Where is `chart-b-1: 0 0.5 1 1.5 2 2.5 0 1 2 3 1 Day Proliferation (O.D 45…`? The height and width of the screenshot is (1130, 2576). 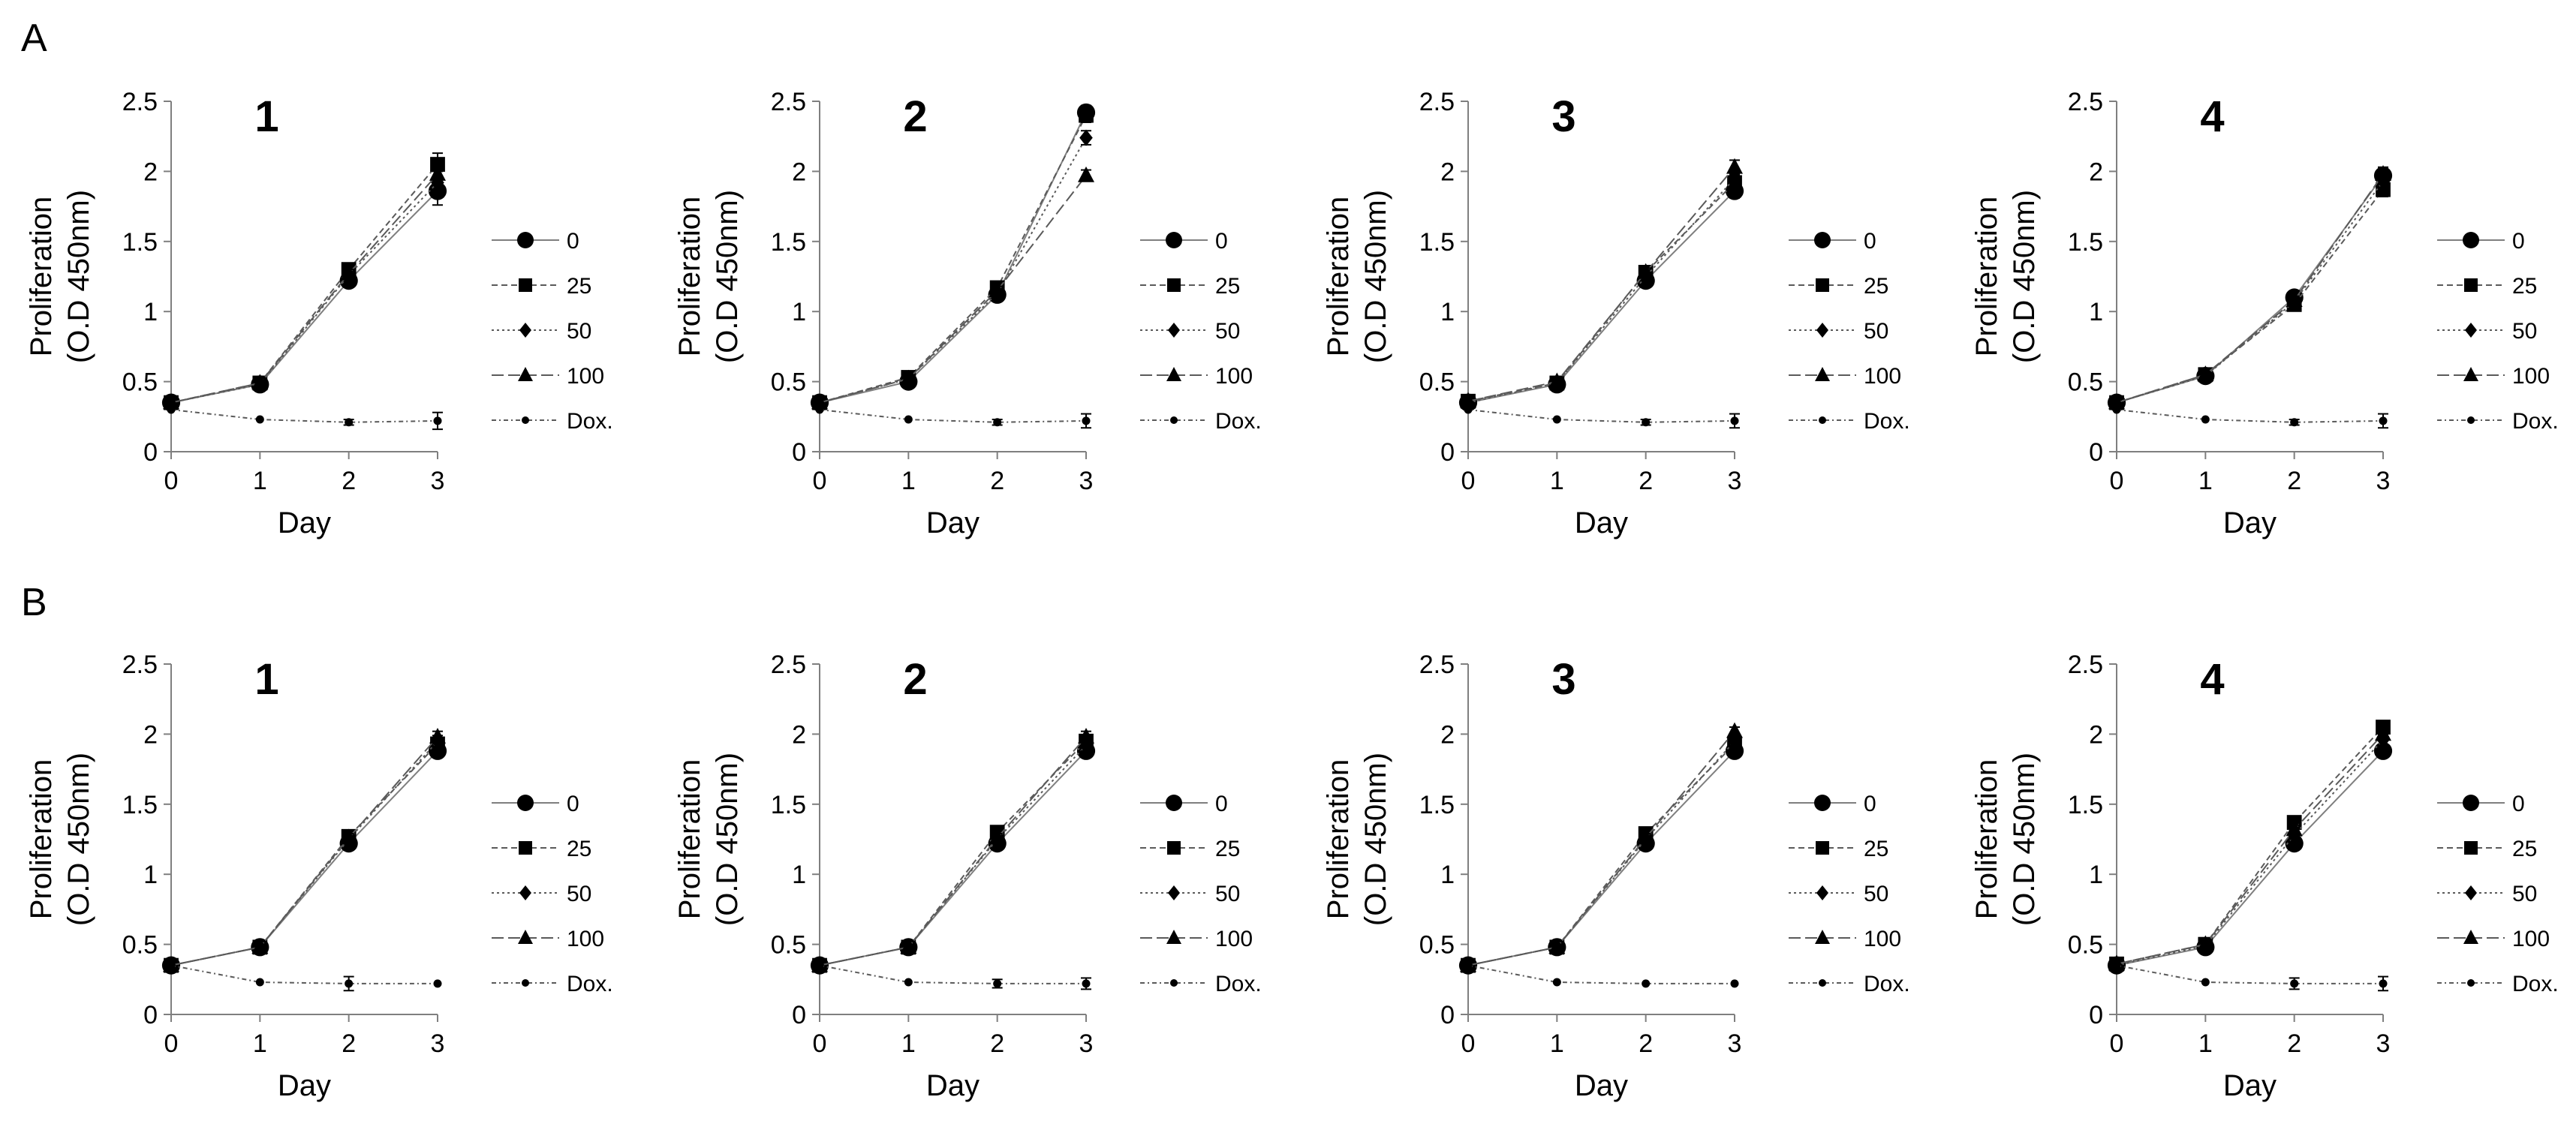 chart-b-1: 0 0.5 1 1.5 2 2.5 0 1 2 3 1 Day Proliferation (O.D 45… is located at coordinates (319, 876).